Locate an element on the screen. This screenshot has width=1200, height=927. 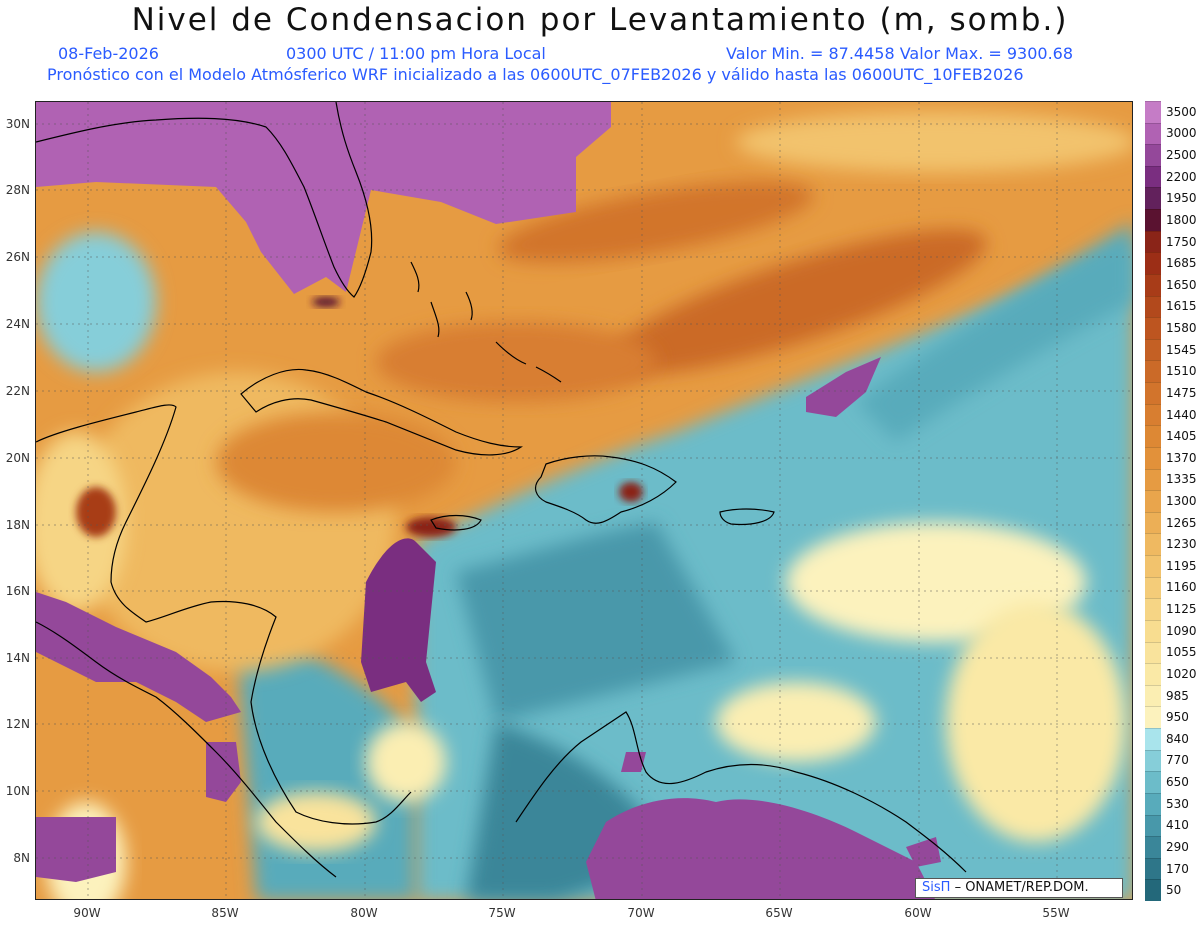
credit-box: SisΠ – ONAMET/REP.DOM. is located at coordinates (1019, 888).